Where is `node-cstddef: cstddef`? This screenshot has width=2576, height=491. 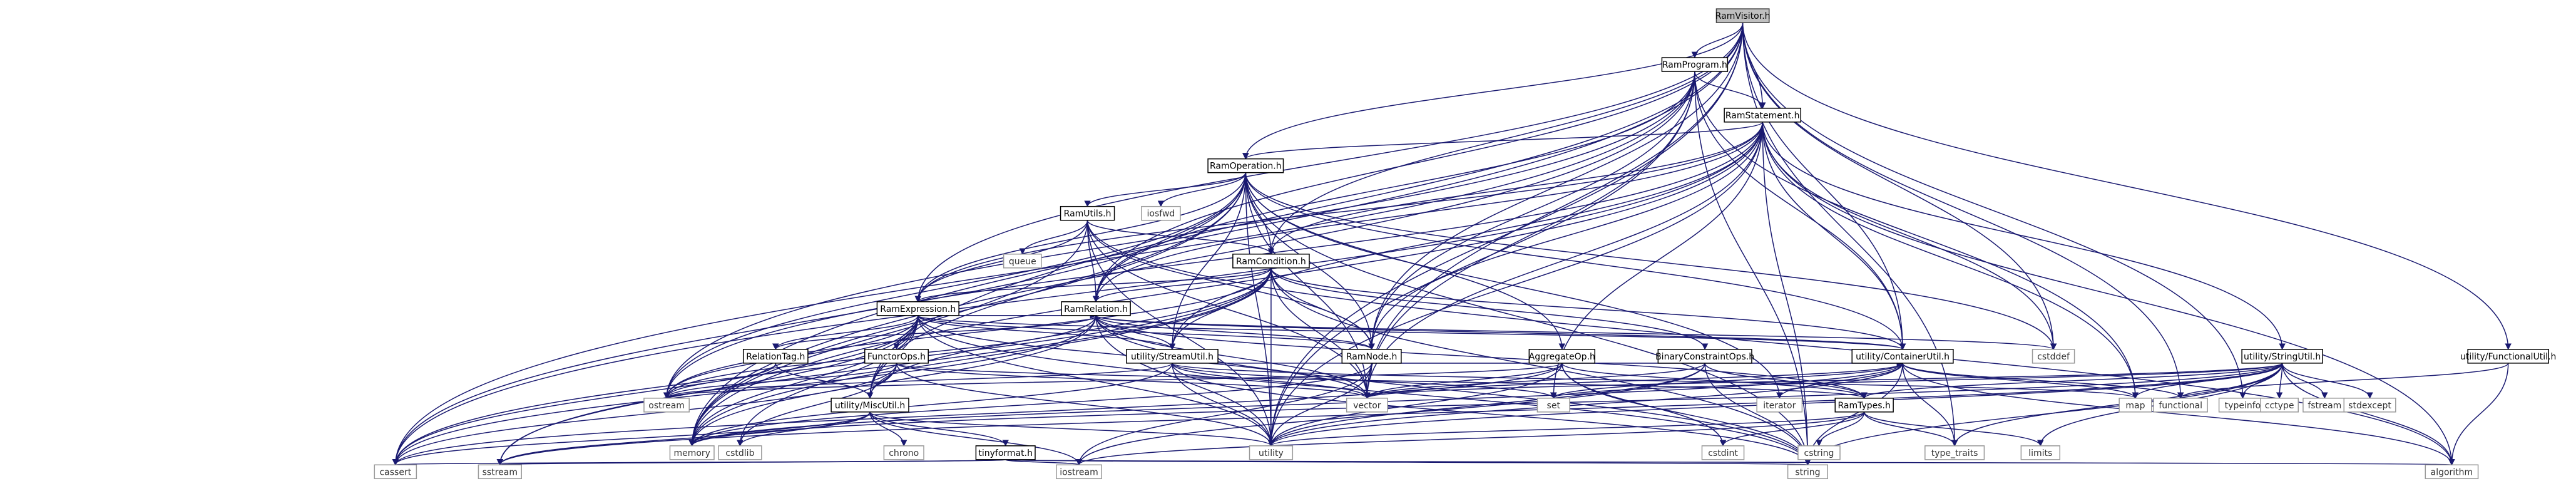
node-cstddef: cstddef is located at coordinates (2053, 357).